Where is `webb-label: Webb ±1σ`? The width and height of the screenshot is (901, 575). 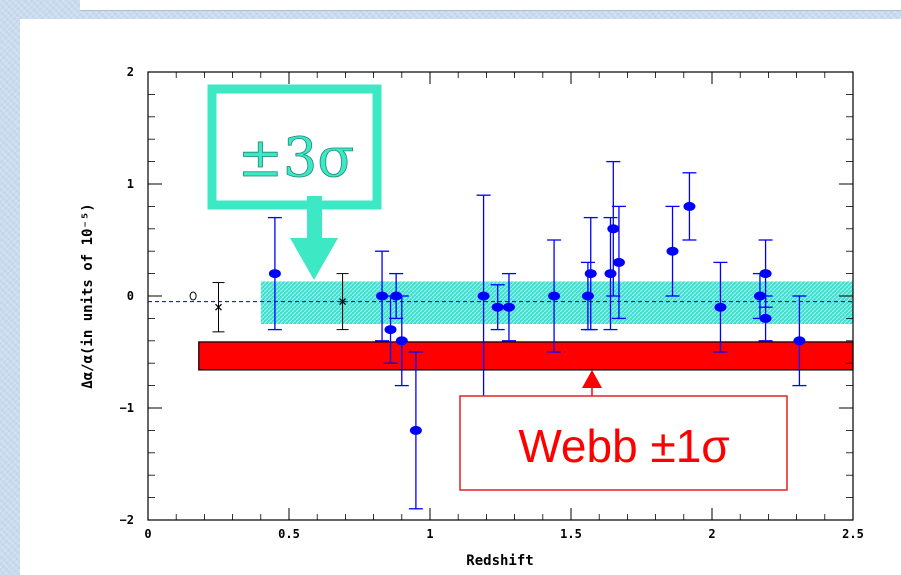 webb-label: Webb ±1σ is located at coordinates (623, 446).